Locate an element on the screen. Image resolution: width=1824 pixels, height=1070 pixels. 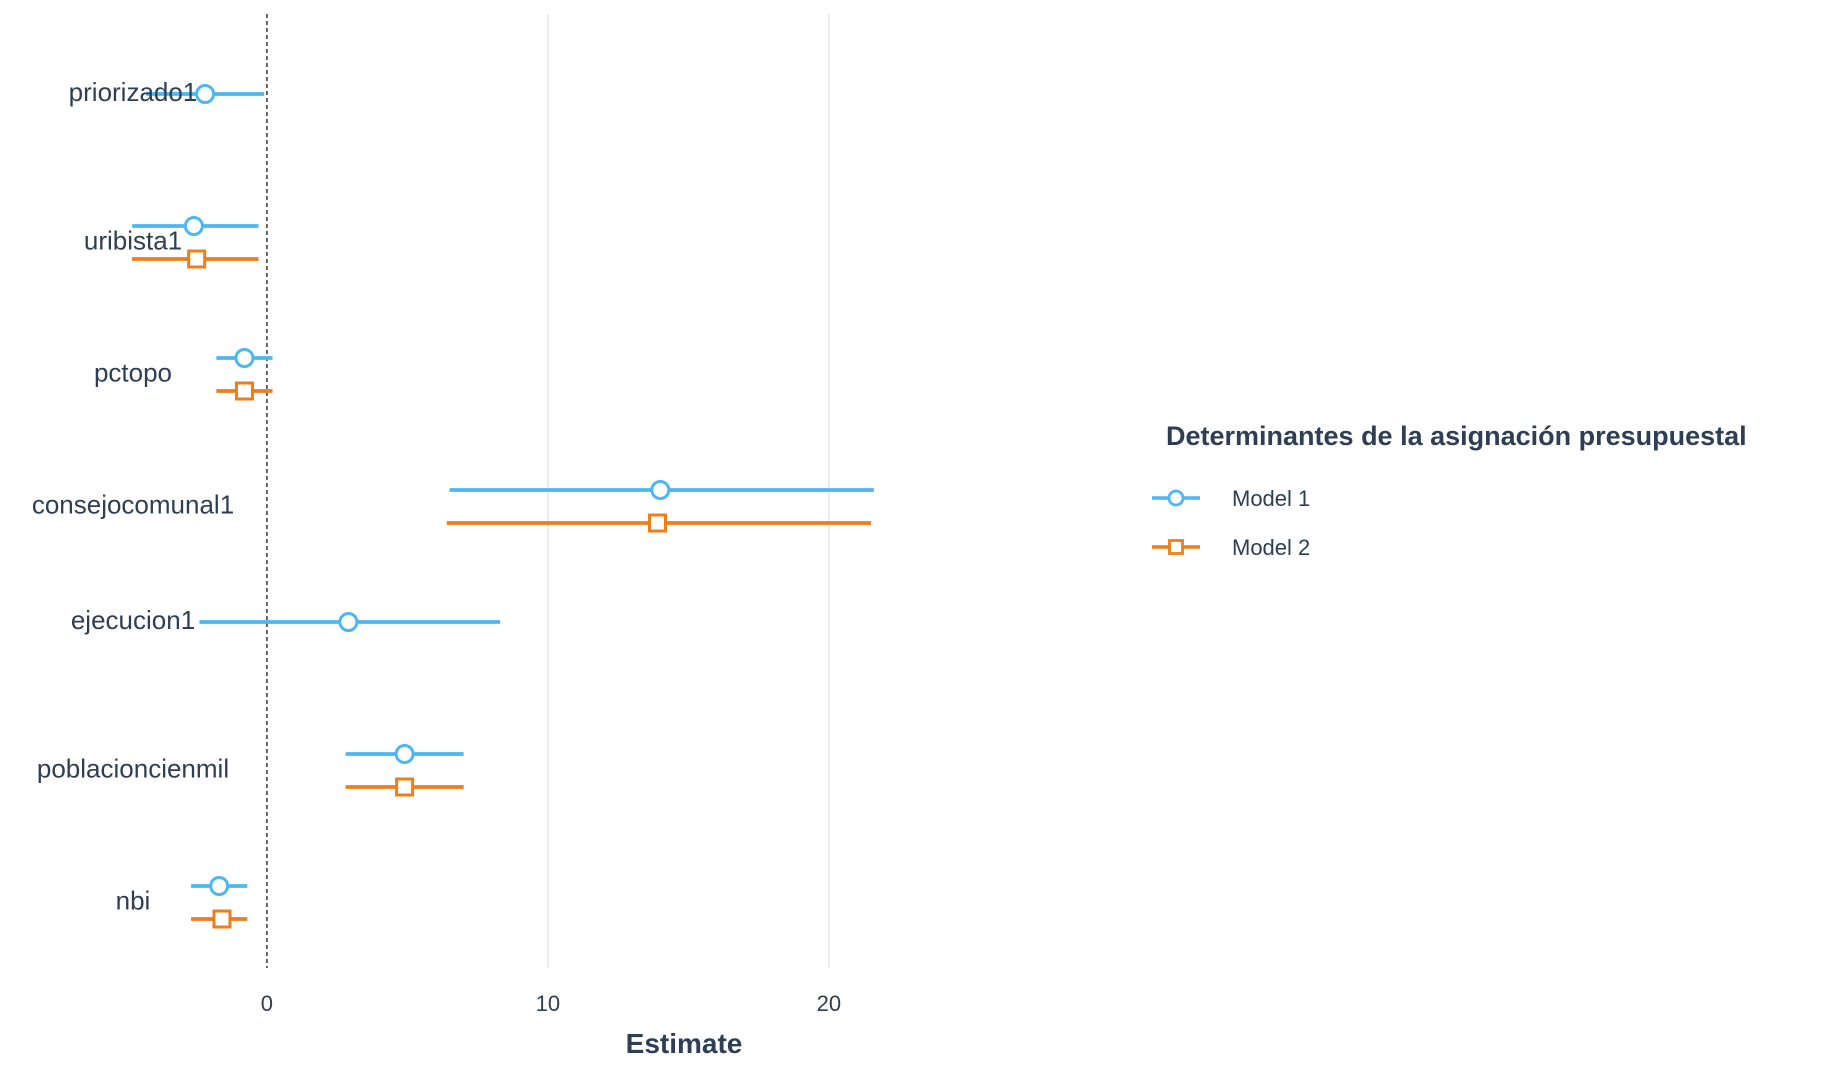
point-model-2-poblacioncienmil is located at coordinates (405, 787).